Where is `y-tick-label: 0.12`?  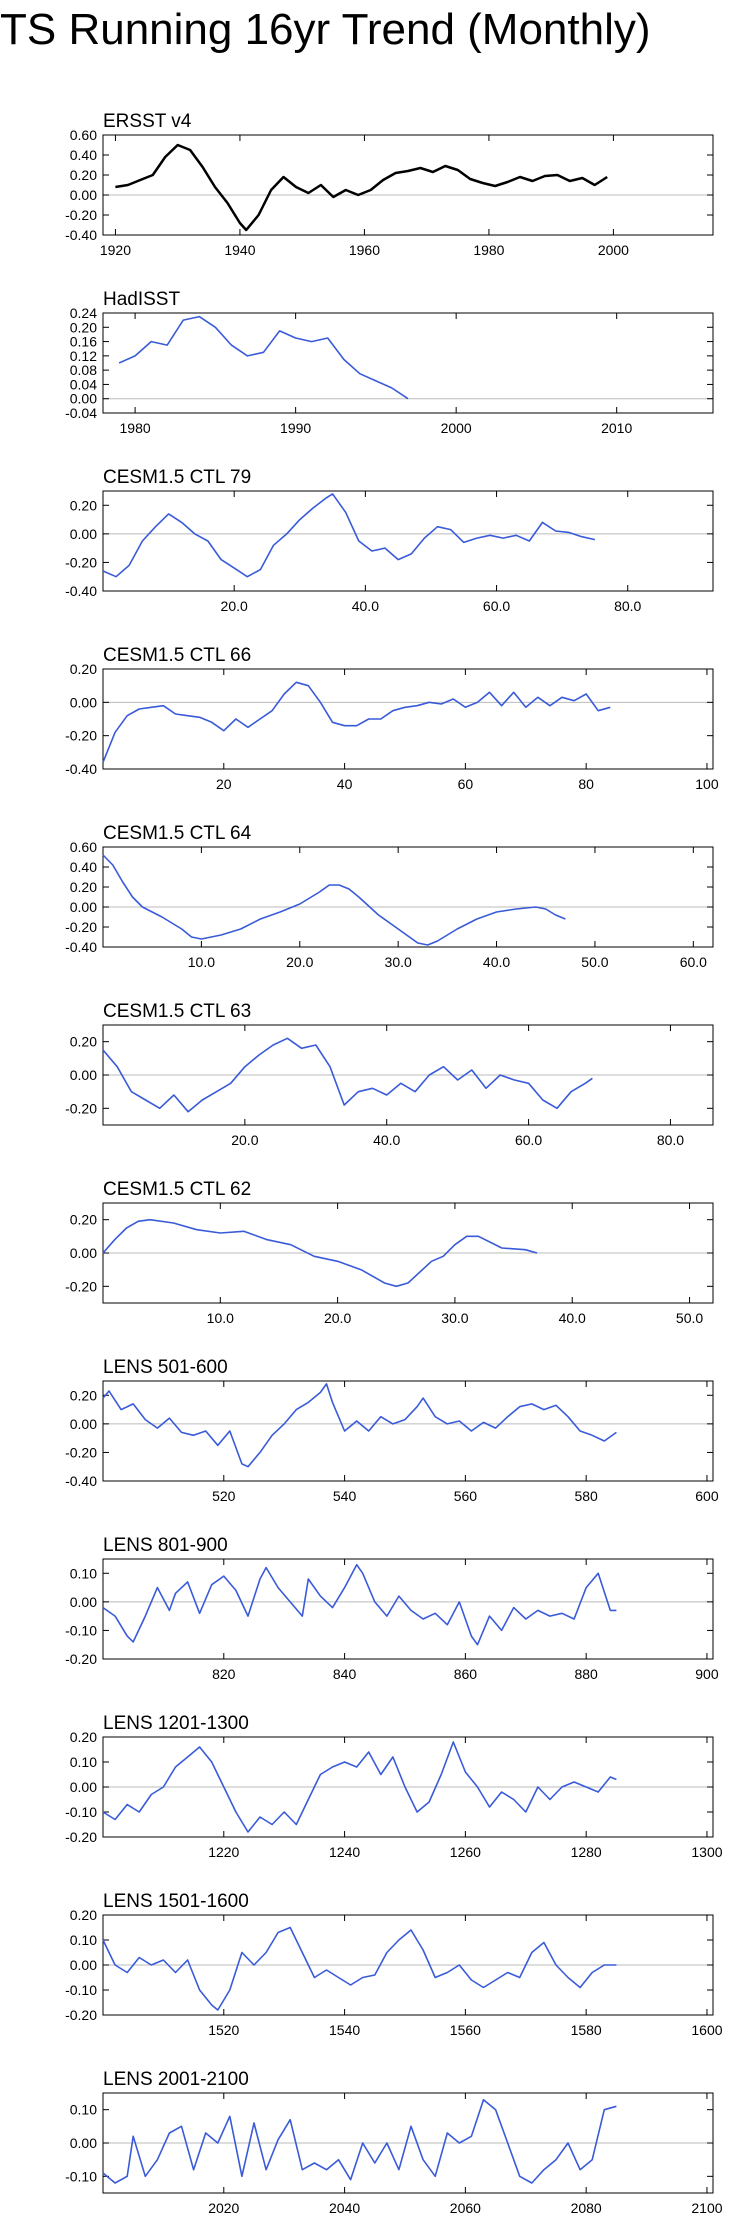
y-tick-label: 0.12 is located at coordinates (83, 356).